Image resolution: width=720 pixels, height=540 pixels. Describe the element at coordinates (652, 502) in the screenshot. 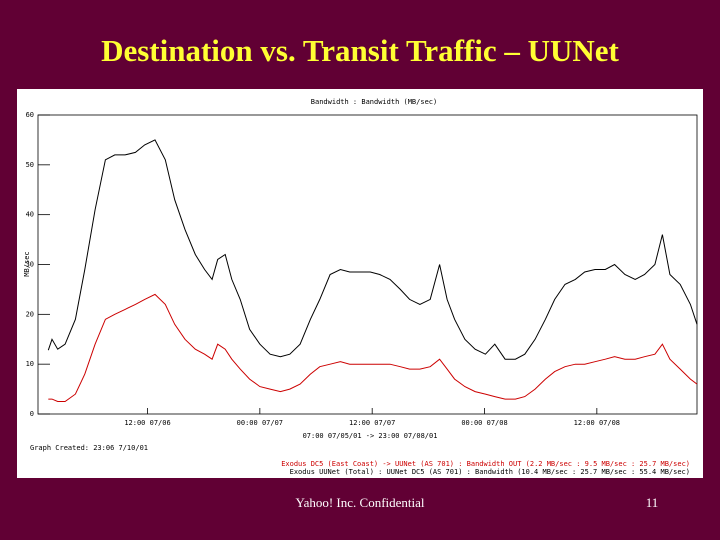

I see `page-number: 11` at that location.